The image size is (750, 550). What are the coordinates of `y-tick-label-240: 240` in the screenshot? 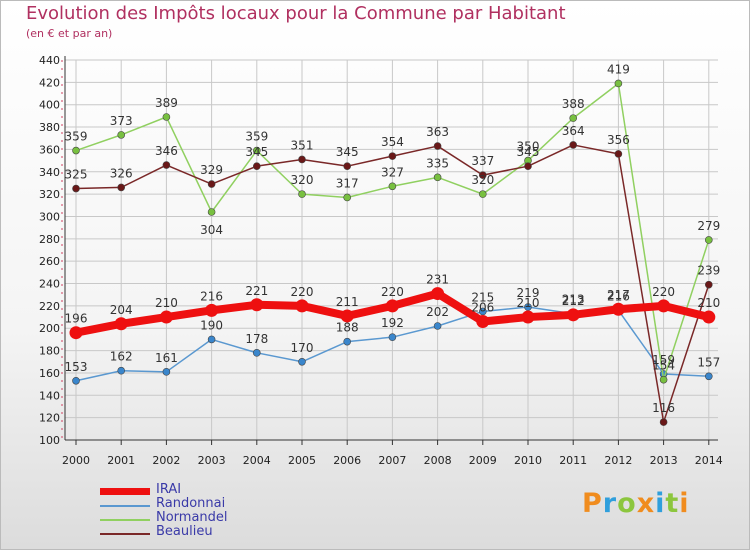 It's located at (49, 284).